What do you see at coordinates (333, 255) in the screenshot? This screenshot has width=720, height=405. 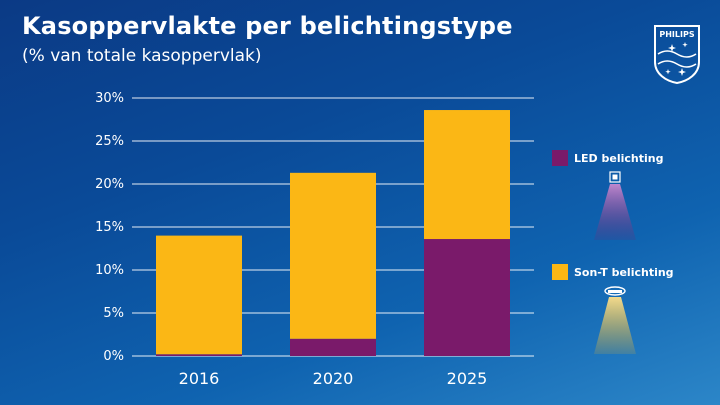 I see `bar-sont-2020` at bounding box center [333, 255].